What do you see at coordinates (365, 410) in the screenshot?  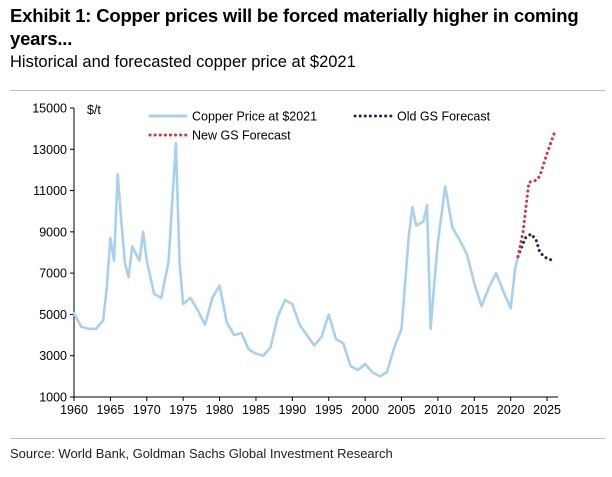 I see `x-tick-label: 2000` at bounding box center [365, 410].